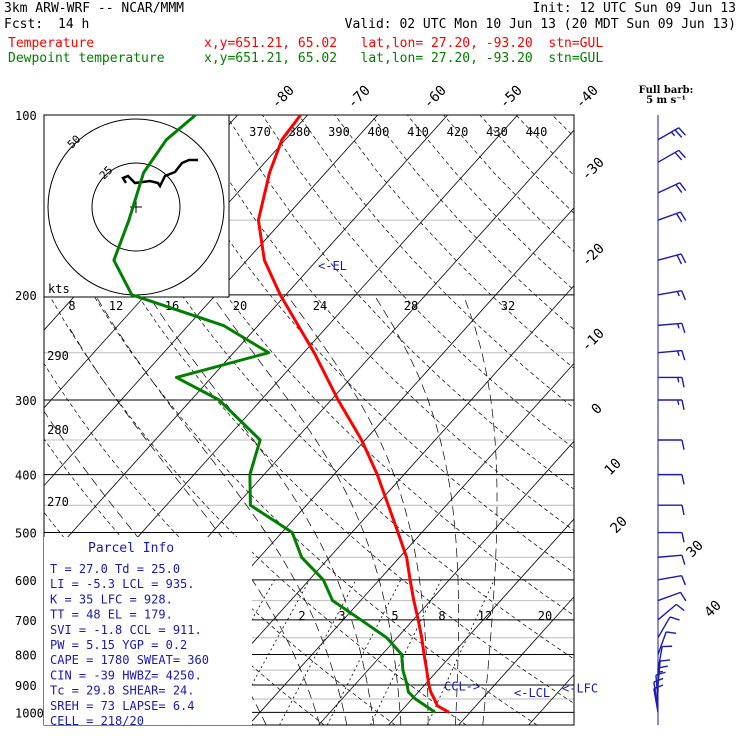  What do you see at coordinates (74, 24) in the screenshot?
I see `forecast-hours: 14 h` at bounding box center [74, 24].